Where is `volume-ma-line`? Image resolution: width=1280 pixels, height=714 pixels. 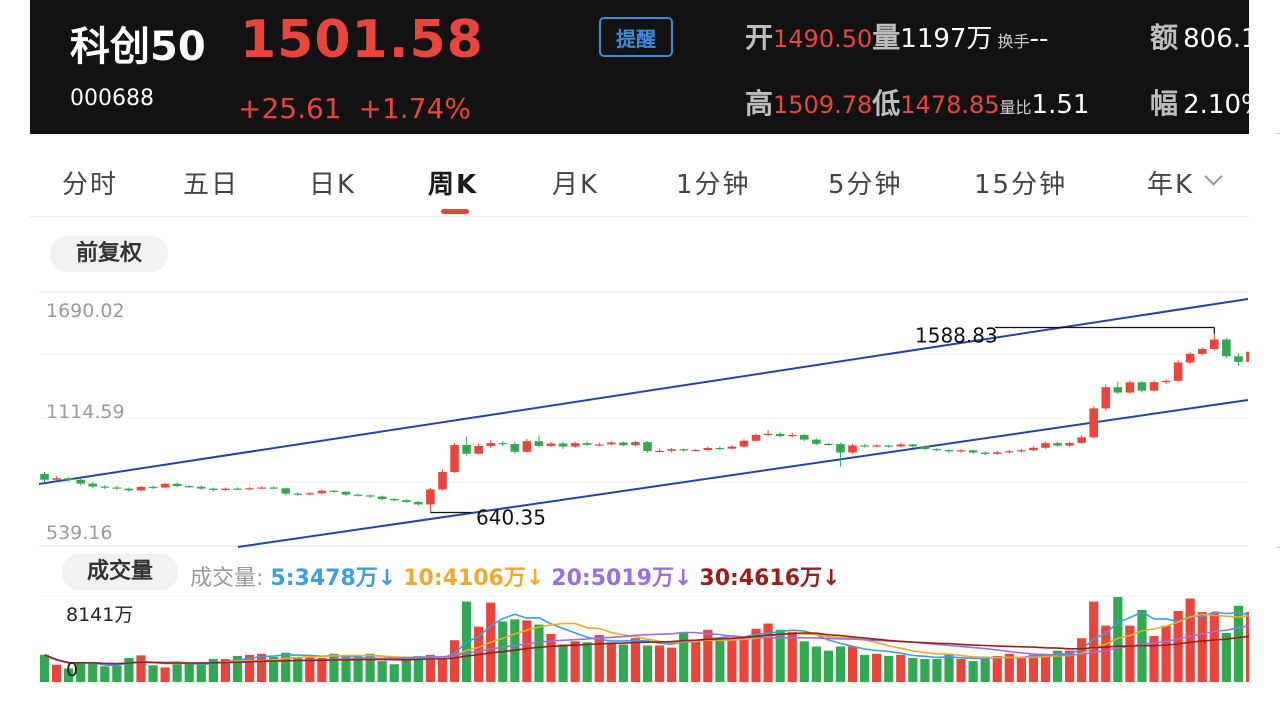
volume-ma-line is located at coordinates (662, 639).